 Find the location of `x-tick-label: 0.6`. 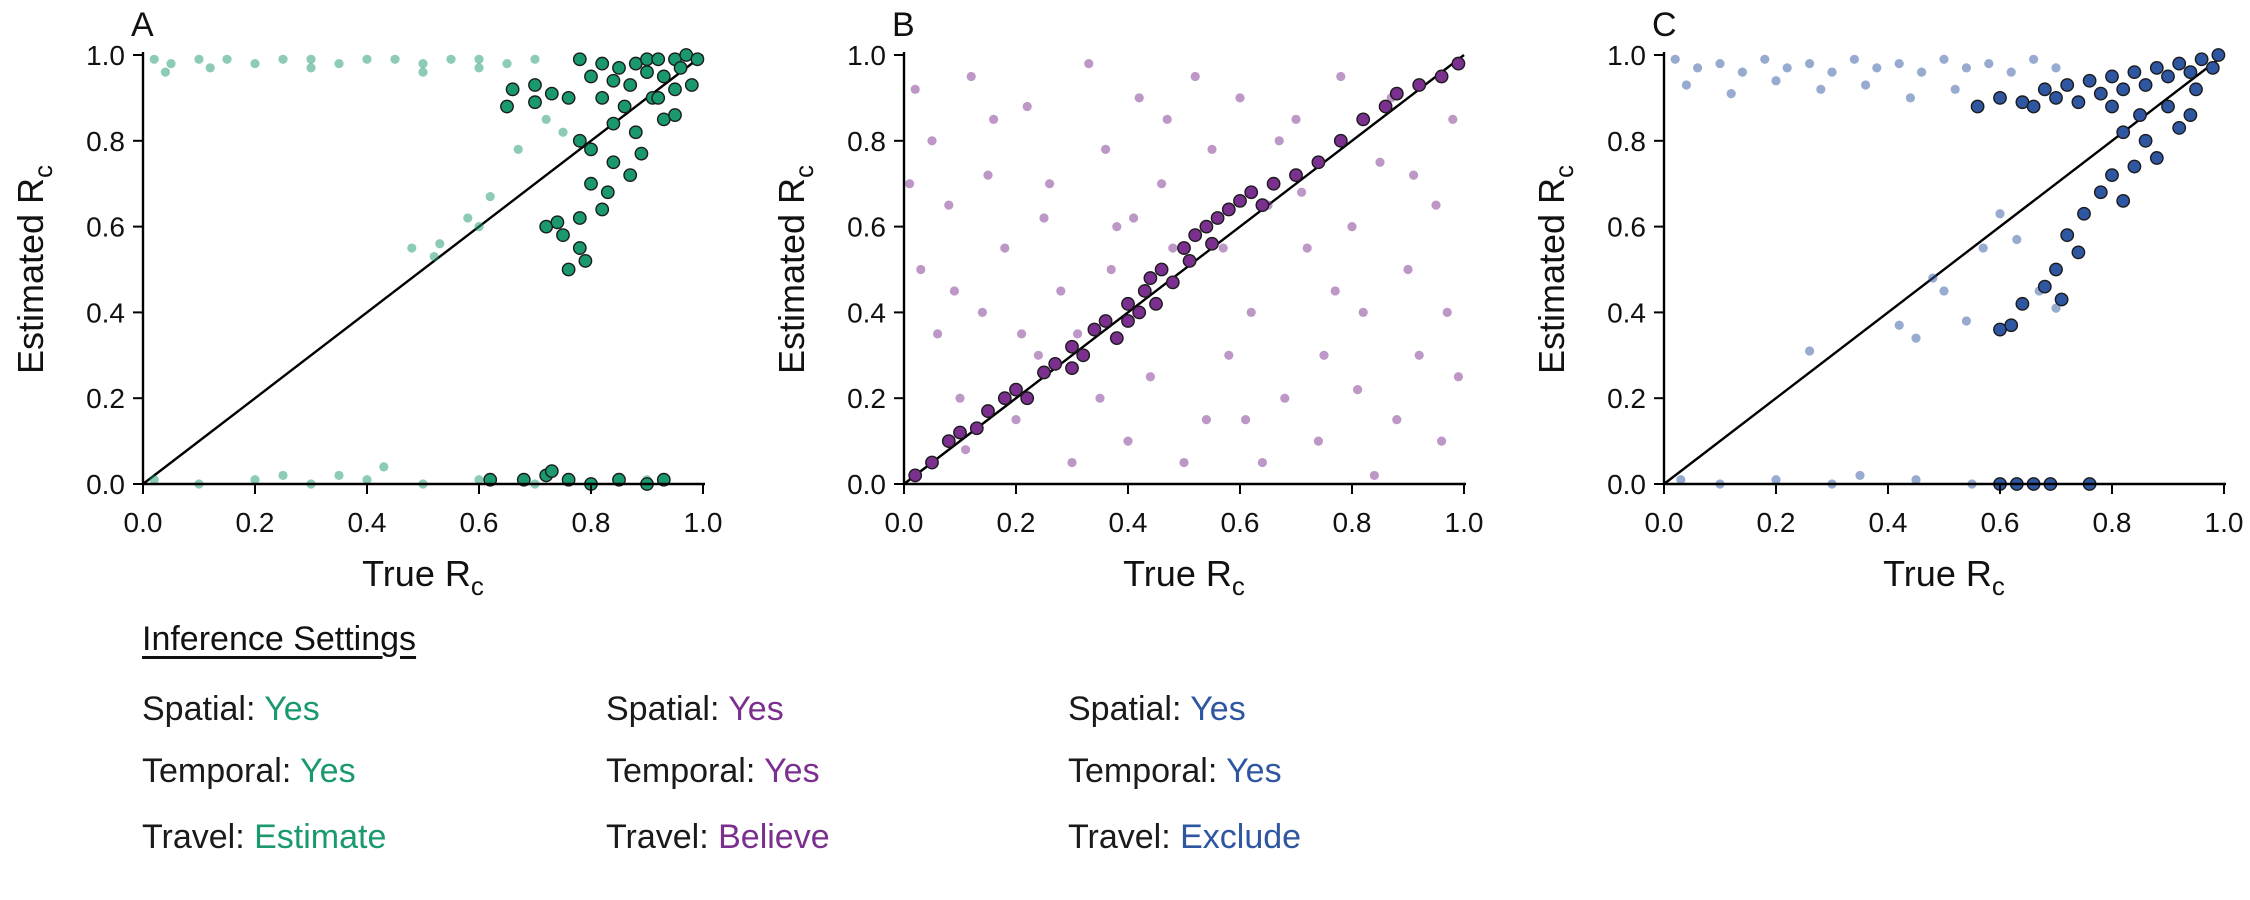

x-tick-label: 0.6 is located at coordinates (1240, 522).